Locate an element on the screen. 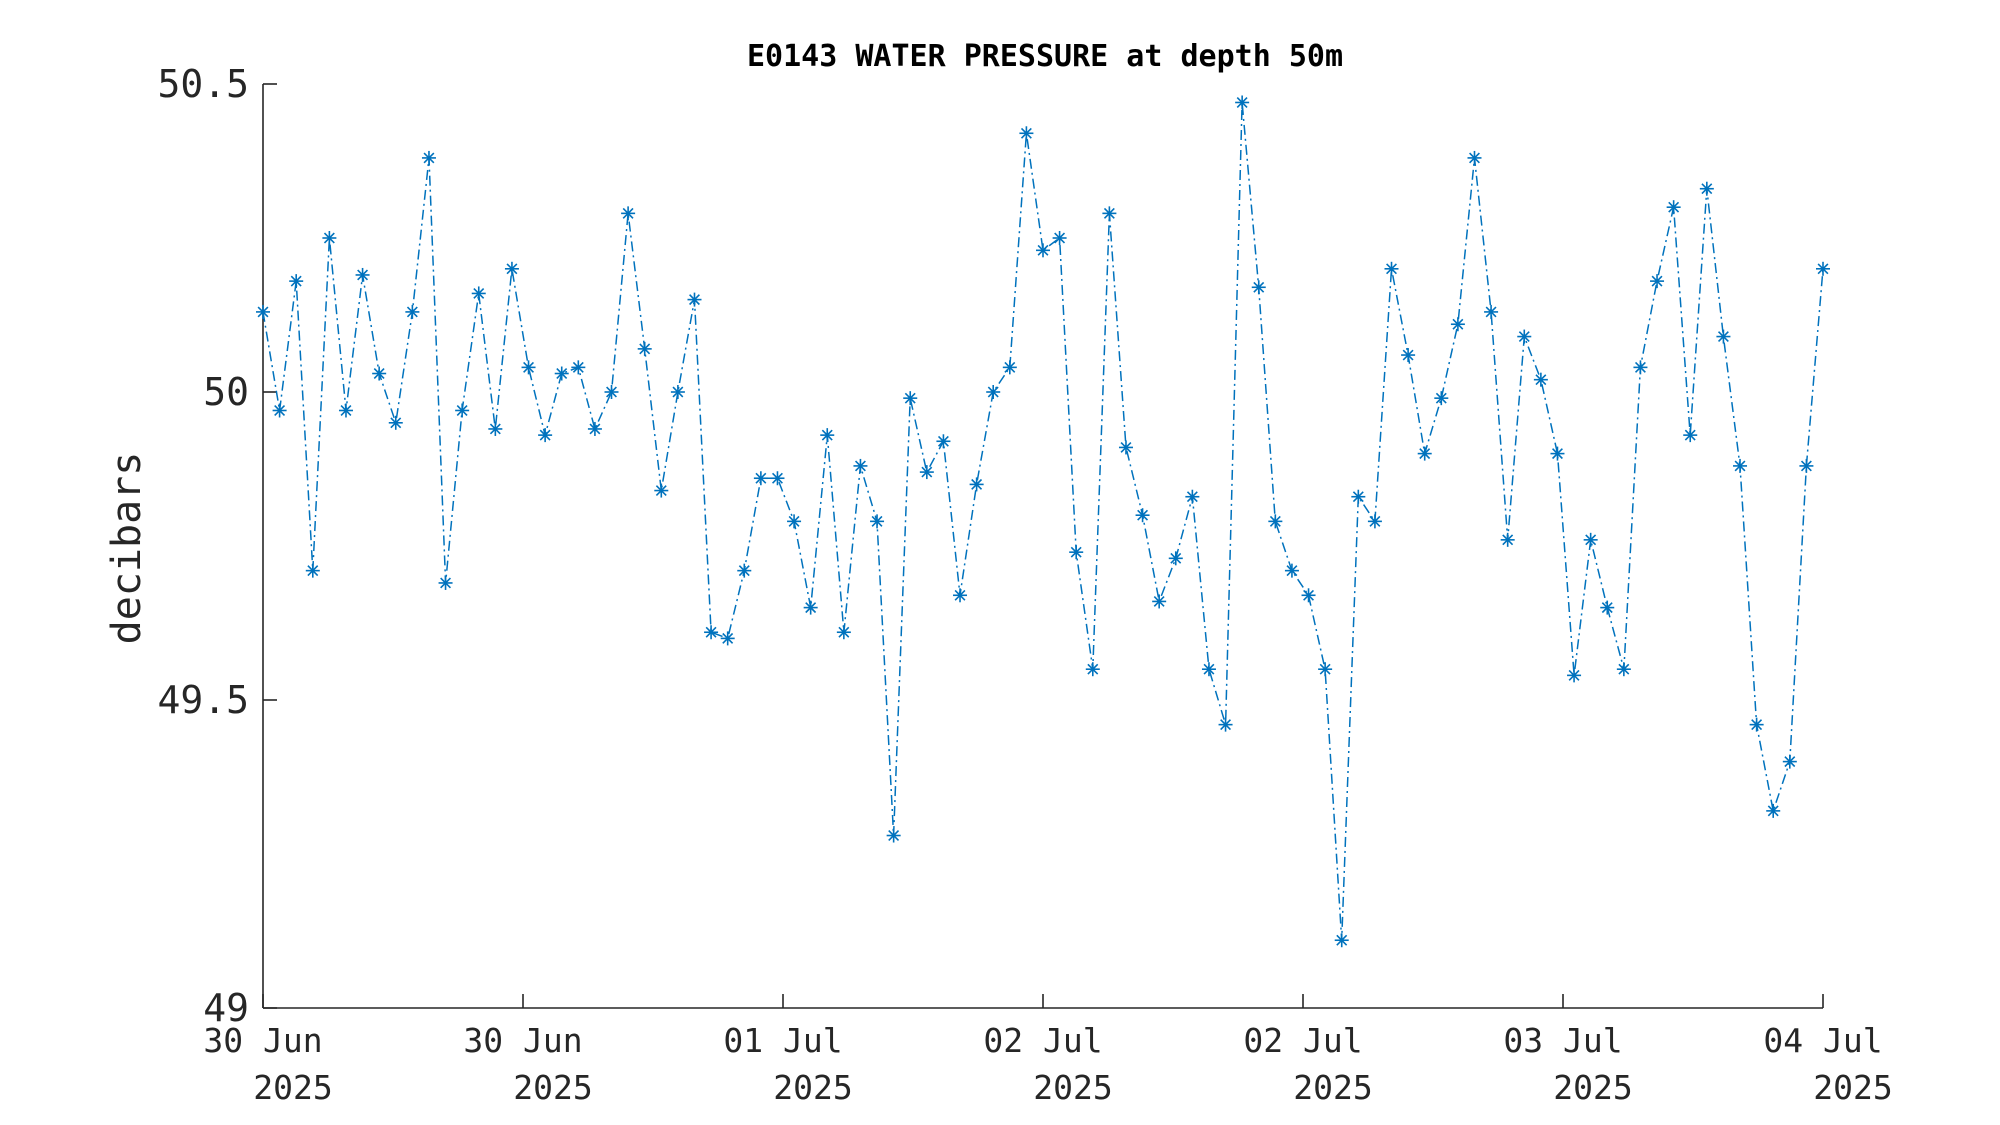 The height and width of the screenshot is (1125, 2000). y-axis-label: decibars is located at coordinates (127, 548).